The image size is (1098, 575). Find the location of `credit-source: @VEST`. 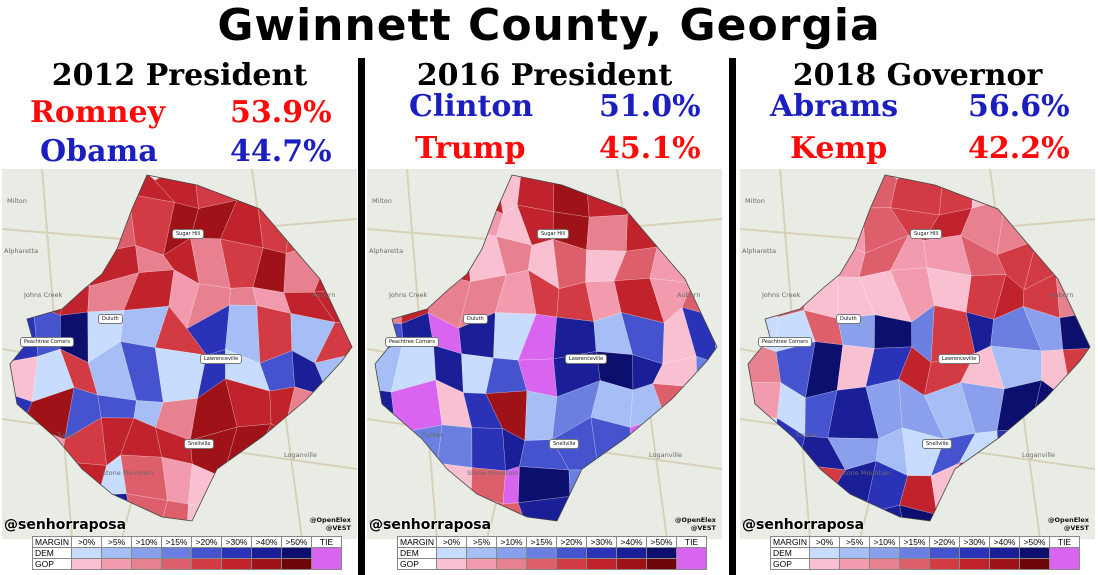

credit-source: @VEST is located at coordinates (338, 528).